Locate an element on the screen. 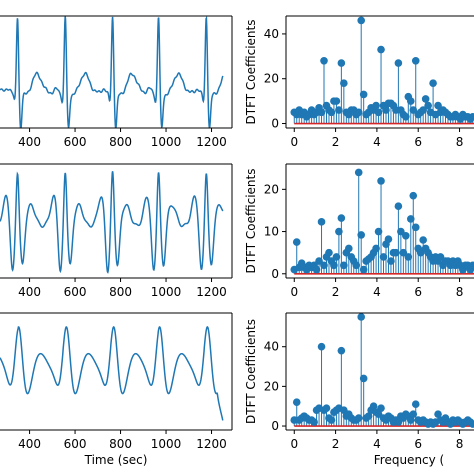 Image resolution: width=474 pixels, height=474 pixels. dtft-stem-panel-2: 0 2 4 6 8 0 10 20 DTFT Coefficients is located at coordinates (359, 231).